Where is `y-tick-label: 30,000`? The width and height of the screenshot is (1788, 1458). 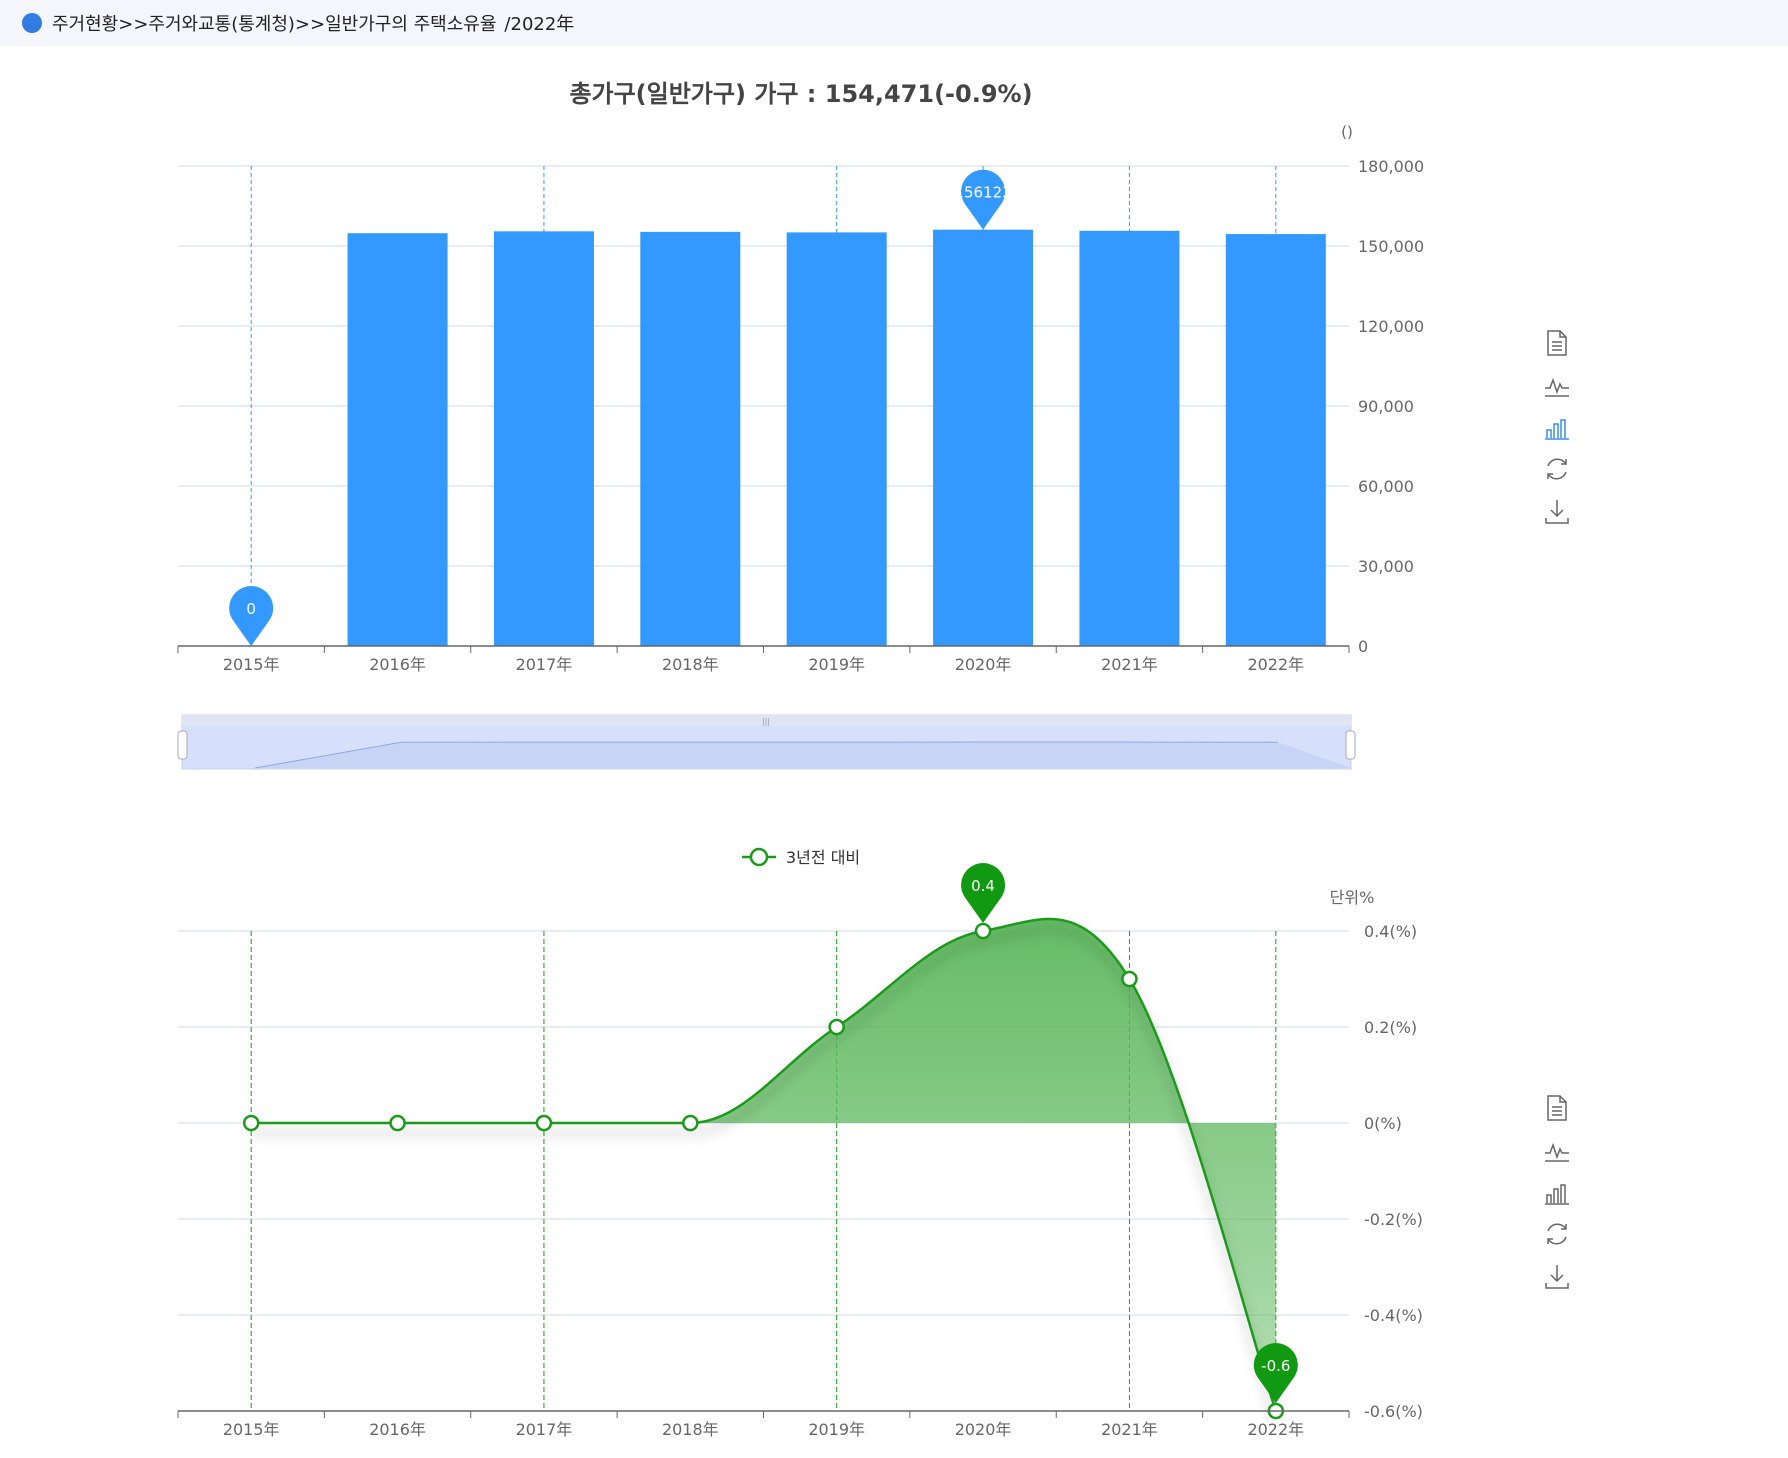 y-tick-label: 30,000 is located at coordinates (1386, 566).